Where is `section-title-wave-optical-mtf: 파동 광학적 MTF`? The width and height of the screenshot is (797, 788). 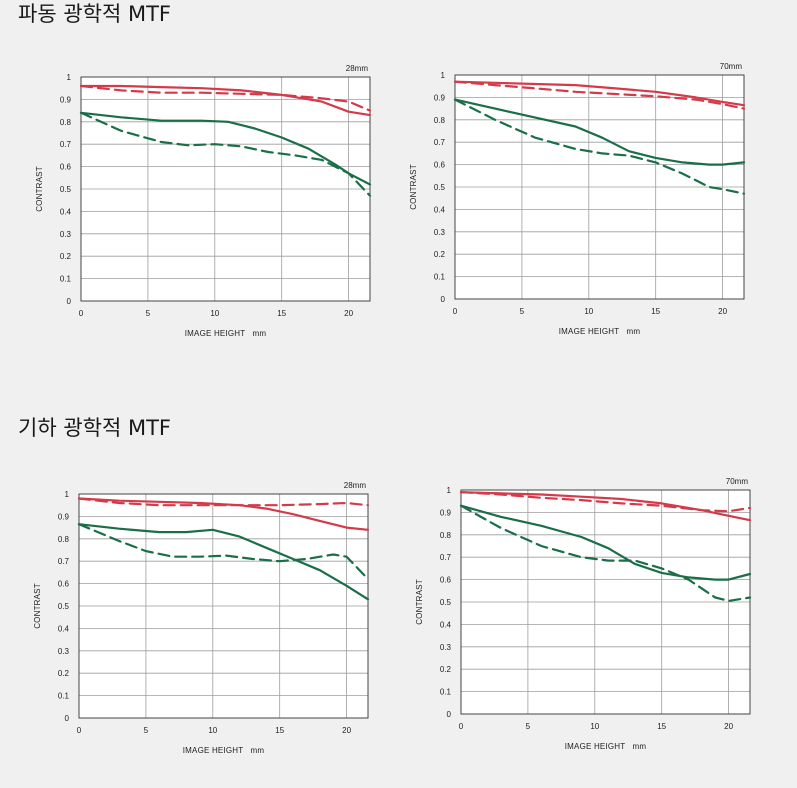 section-title-wave-optical-mtf: 파동 광학적 MTF is located at coordinates (94, 14).